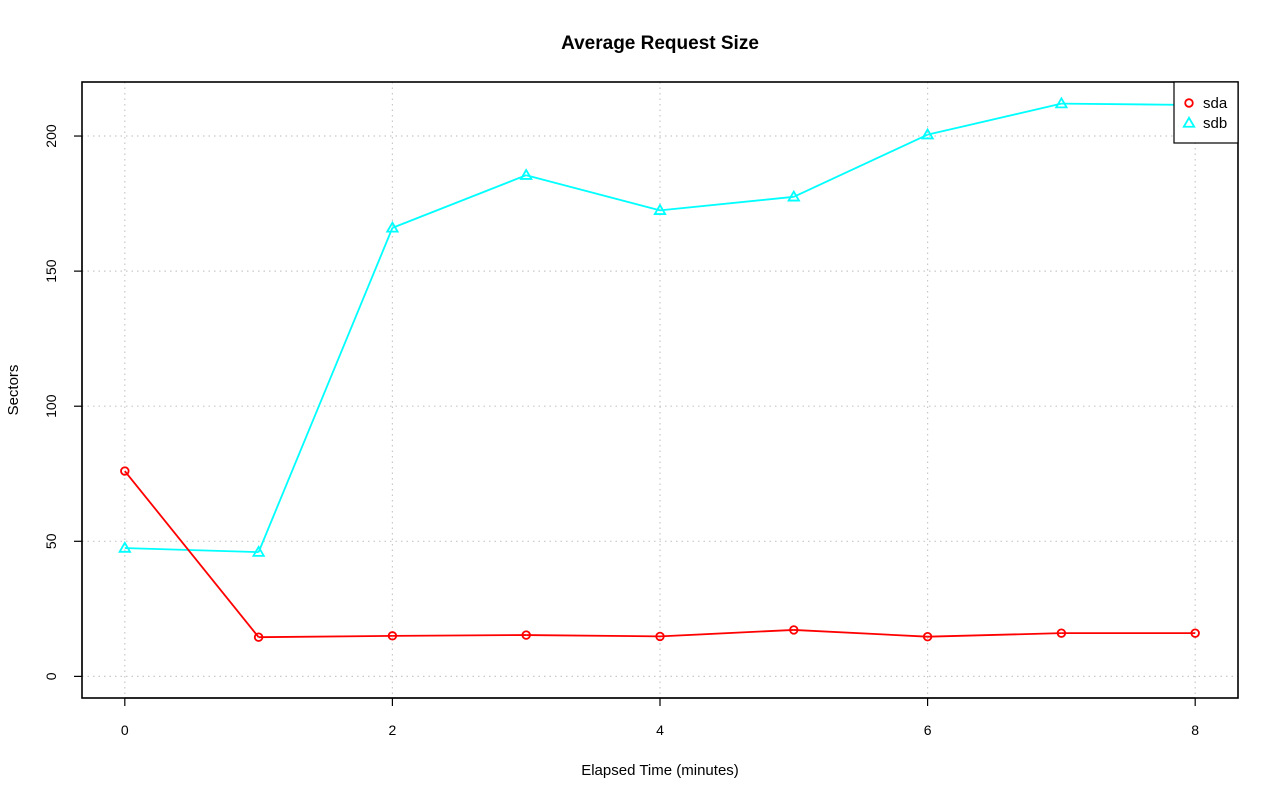 Image resolution: width=1280 pixels, height=801 pixels. What do you see at coordinates (51, 676) in the screenshot?
I see `y-tick-label: 0` at bounding box center [51, 676].